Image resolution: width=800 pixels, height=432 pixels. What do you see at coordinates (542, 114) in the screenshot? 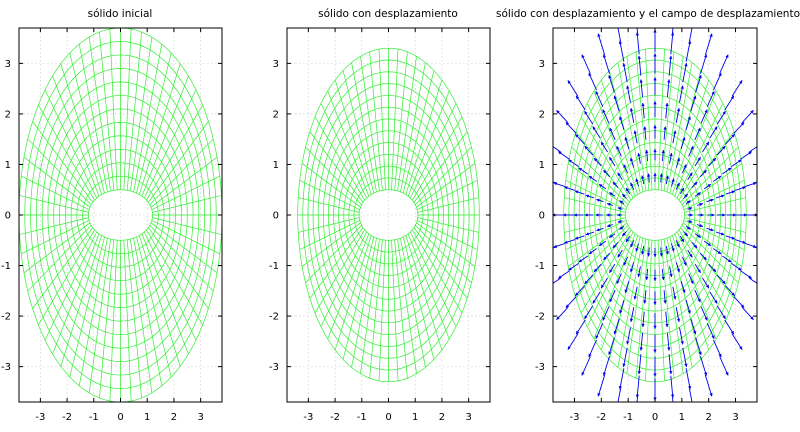
I see `y-tick-label: 2` at bounding box center [542, 114].